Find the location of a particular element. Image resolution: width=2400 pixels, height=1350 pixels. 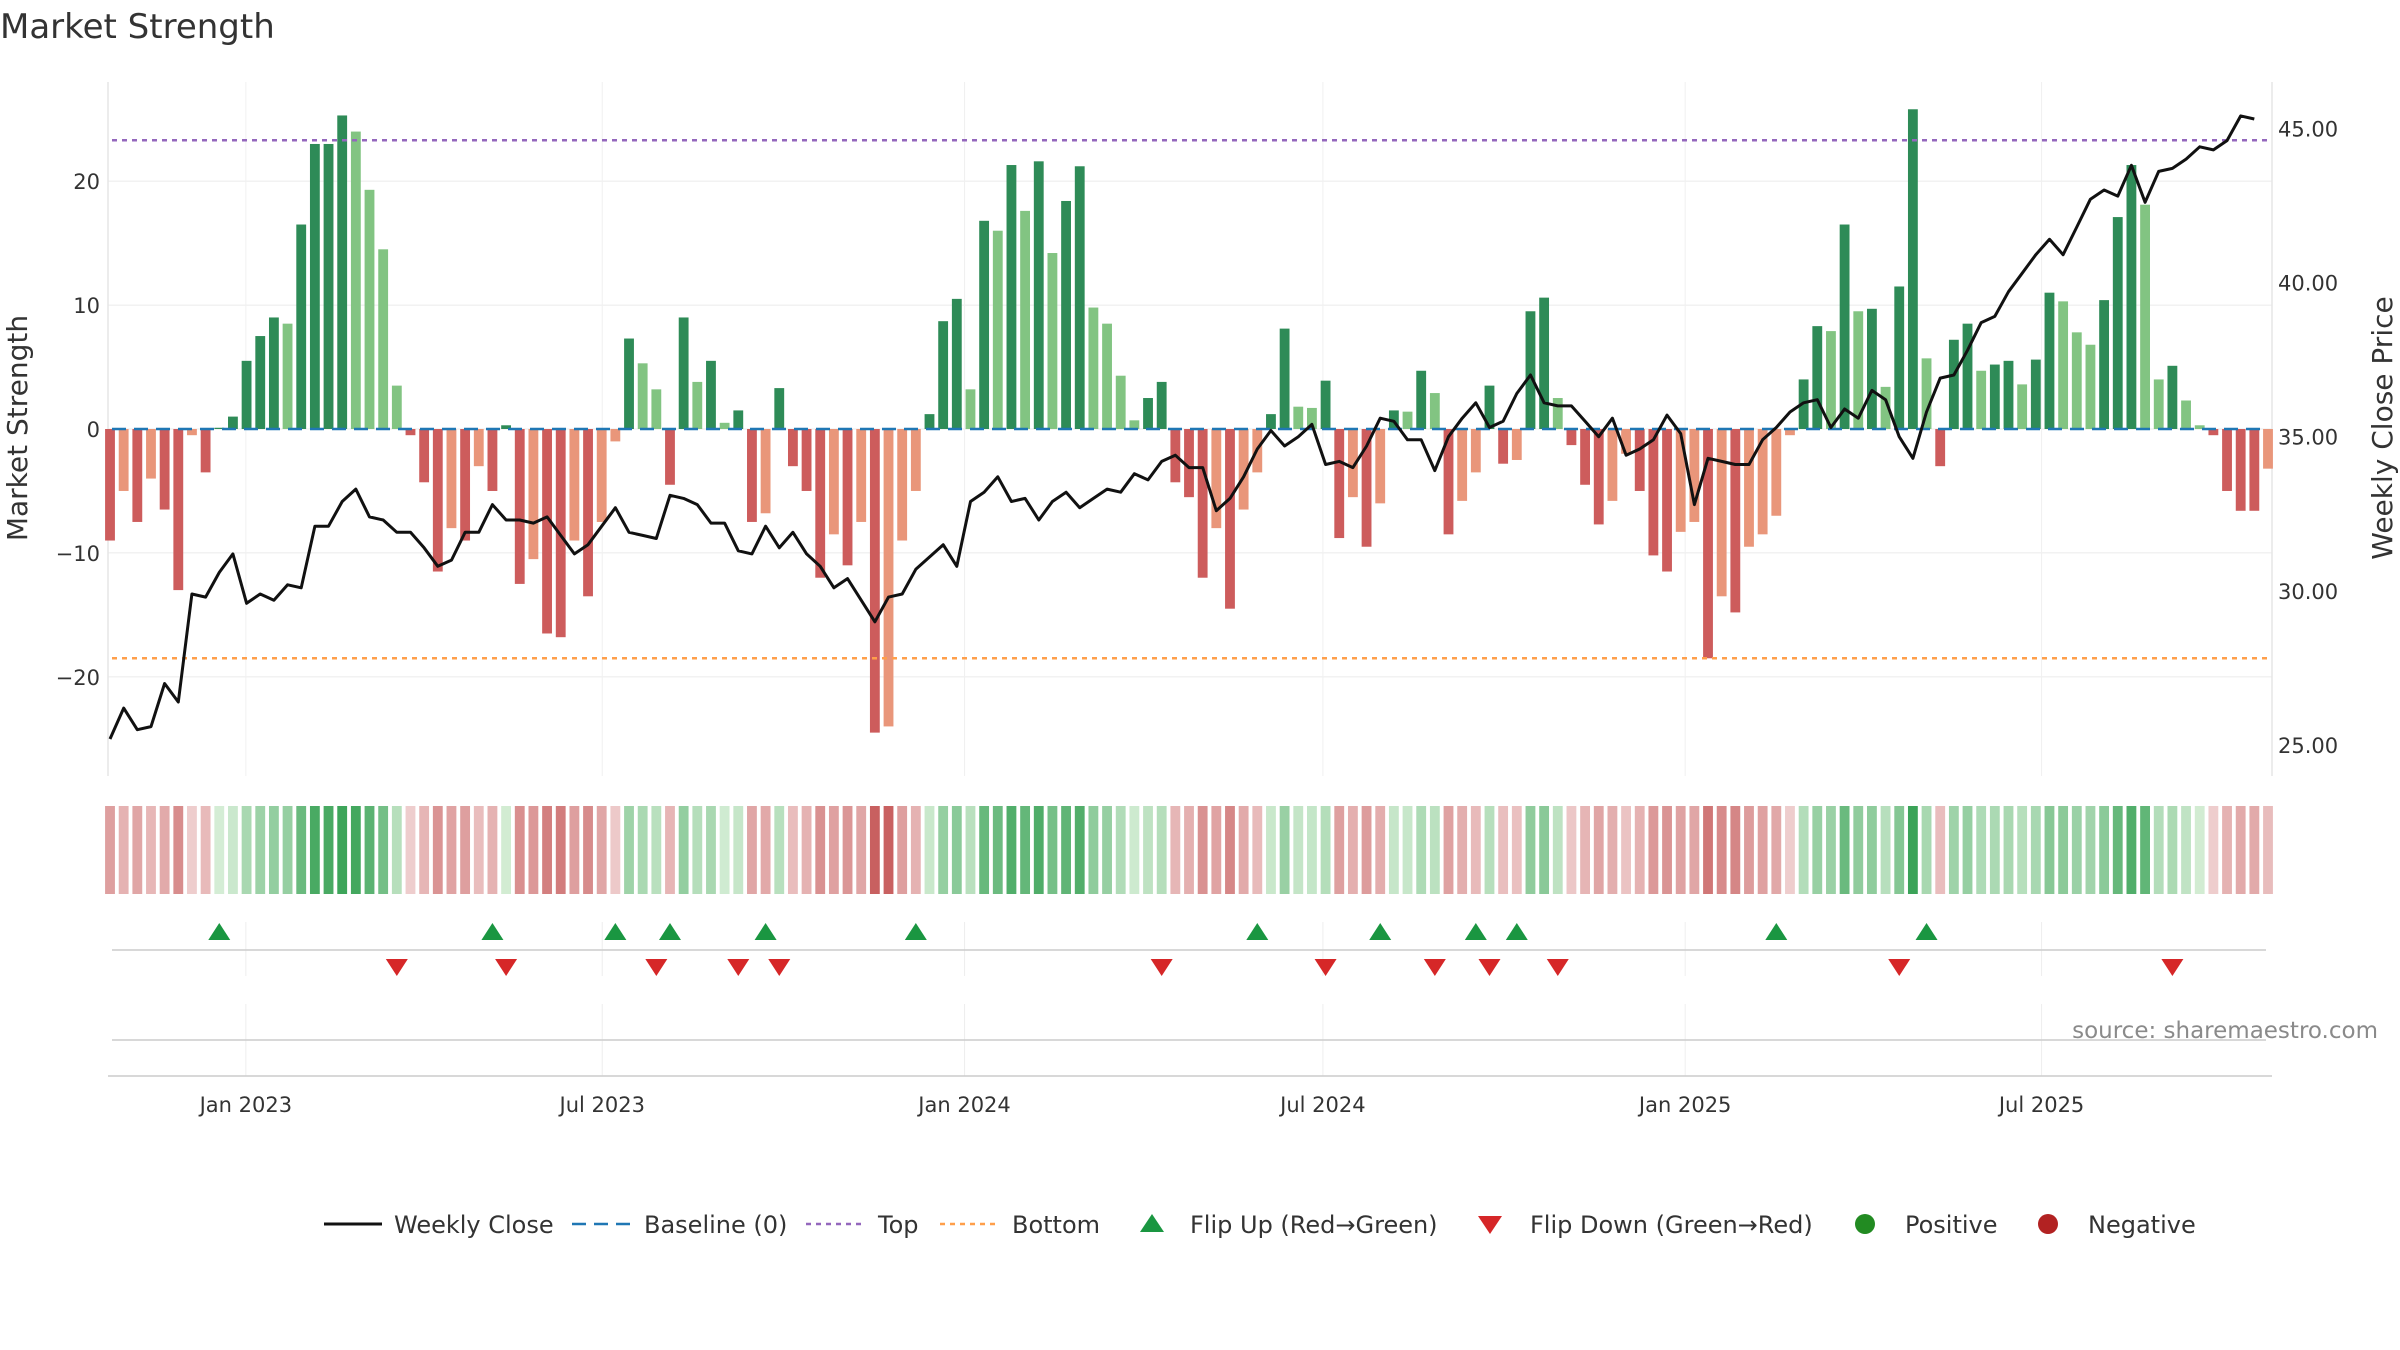

legend-swatch-negative is located at coordinates (2048, 1224).